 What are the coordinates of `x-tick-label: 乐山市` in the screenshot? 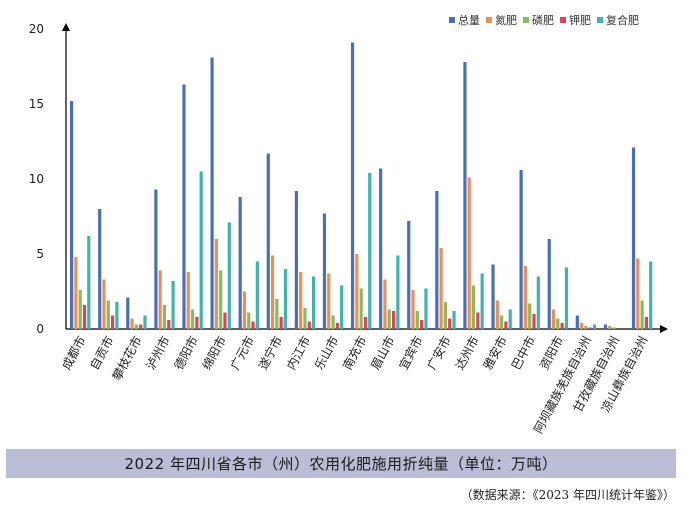 It's located at (326, 352).